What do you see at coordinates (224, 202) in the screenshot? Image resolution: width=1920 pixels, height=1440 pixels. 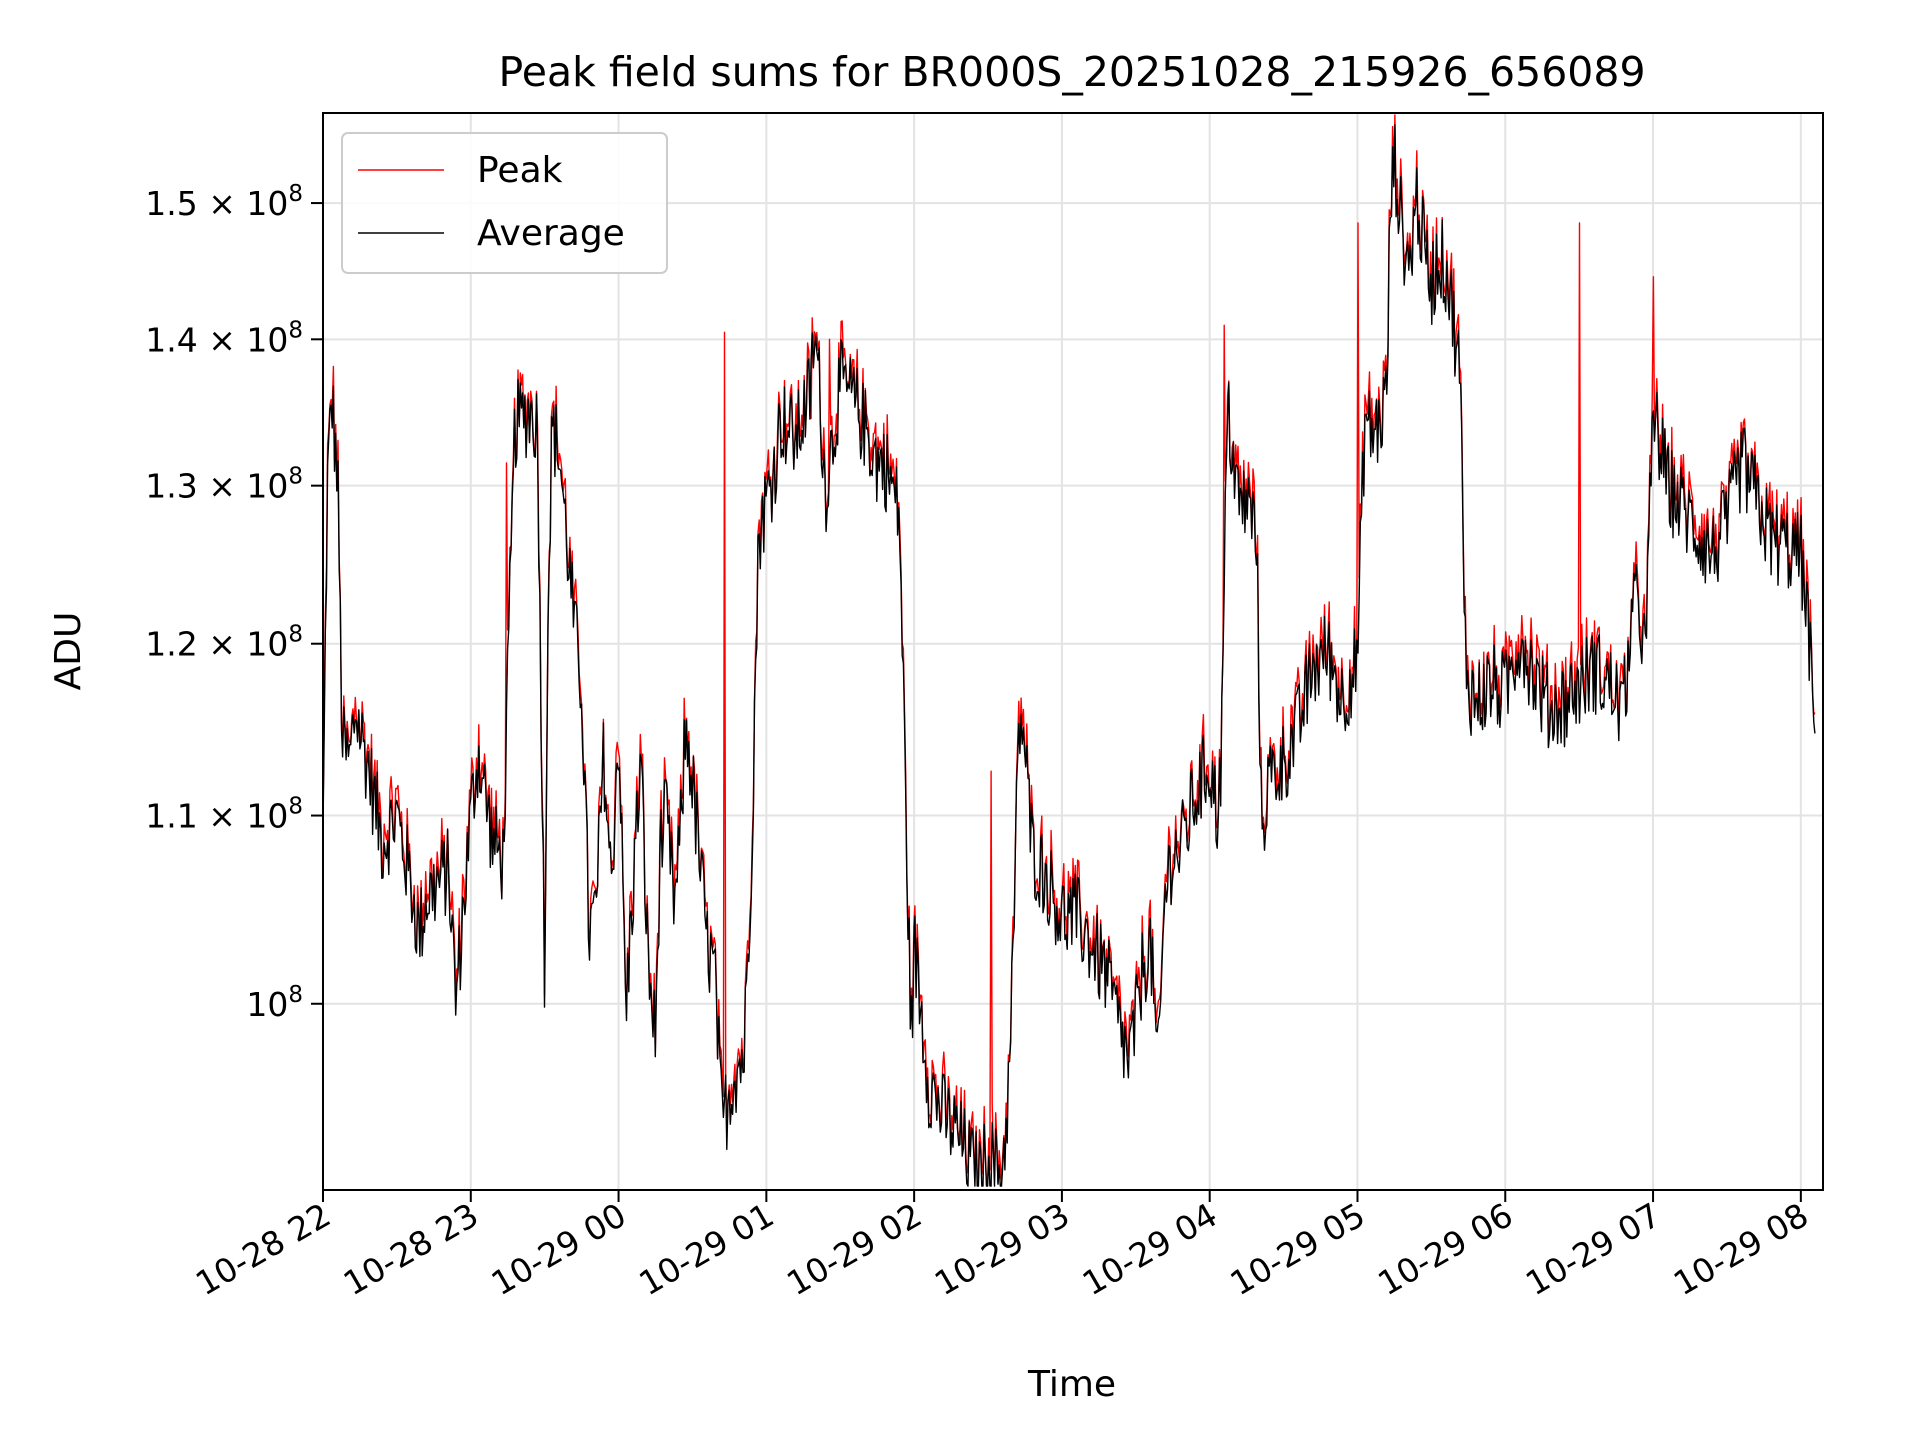 I see `y-tick-label: 1.5 × 108` at bounding box center [224, 202].